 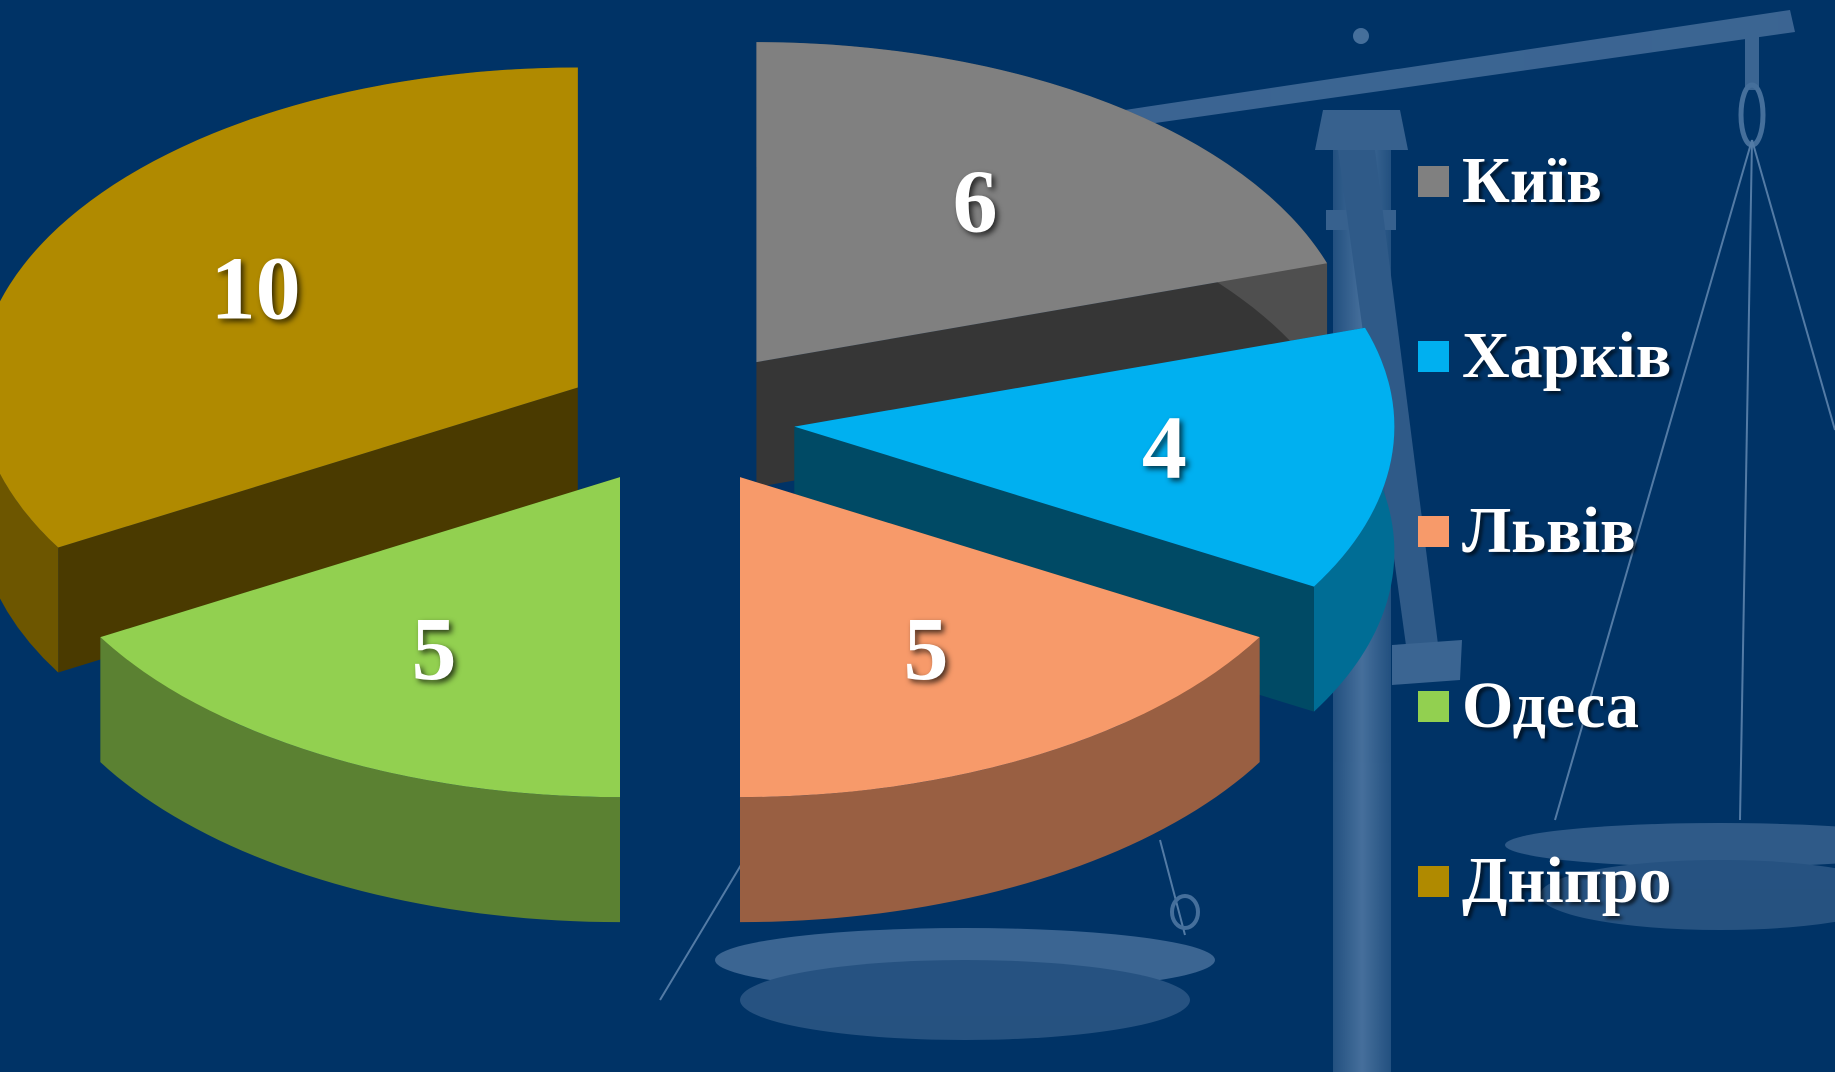 I want to click on legend-label: Київ, so click(x=1532, y=180).